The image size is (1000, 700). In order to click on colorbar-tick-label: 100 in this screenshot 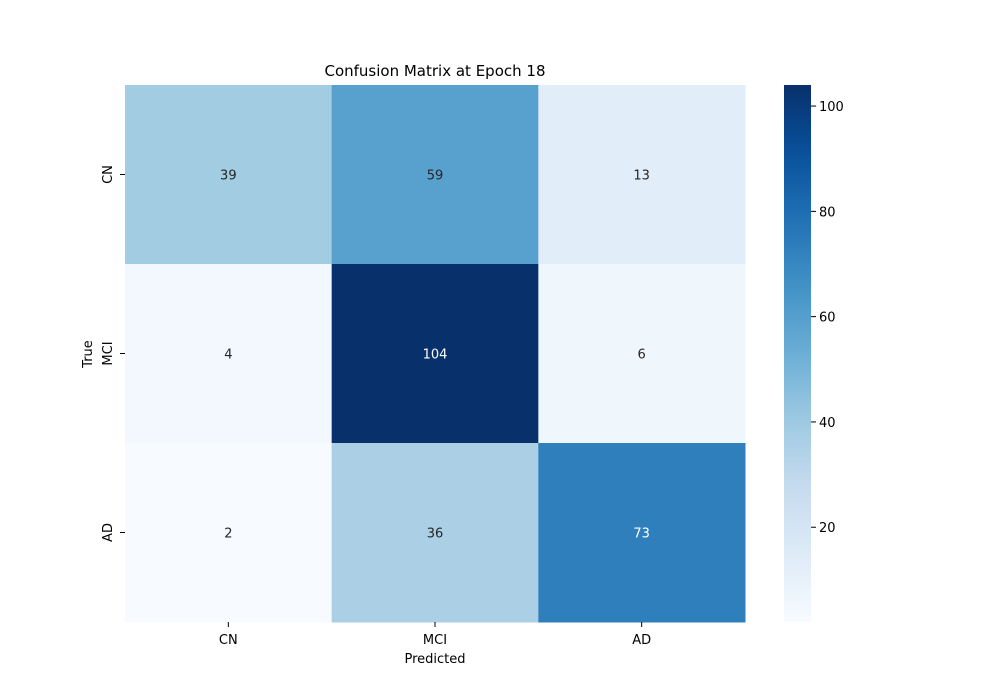, I will do `click(831, 107)`.